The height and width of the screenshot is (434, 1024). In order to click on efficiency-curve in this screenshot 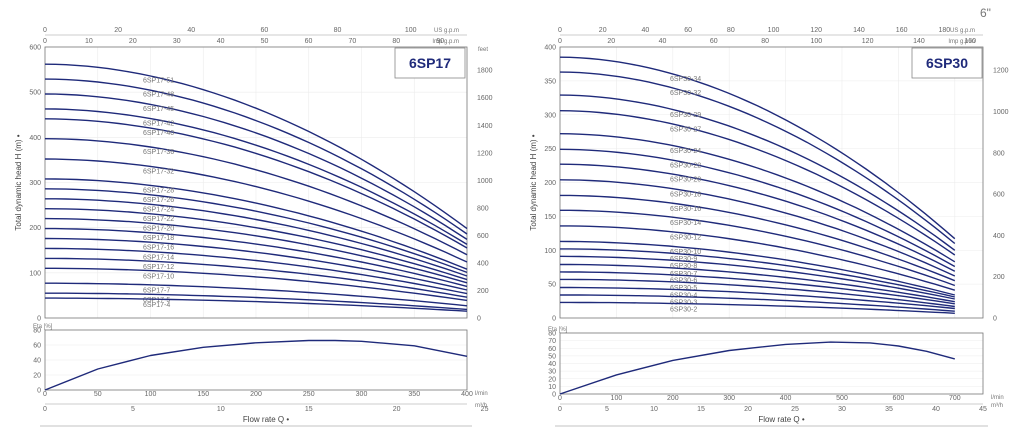, I will do `click(256, 365)`.